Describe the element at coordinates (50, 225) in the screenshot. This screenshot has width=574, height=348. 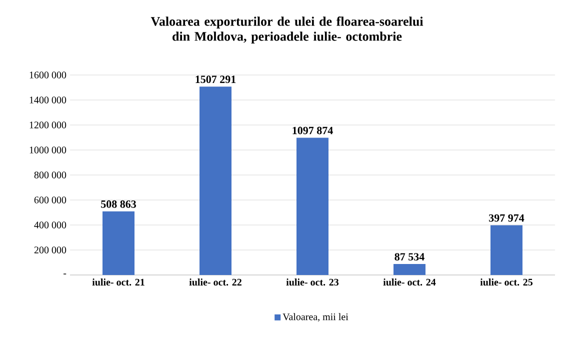
I see `y-tick-label: 400 000` at that location.